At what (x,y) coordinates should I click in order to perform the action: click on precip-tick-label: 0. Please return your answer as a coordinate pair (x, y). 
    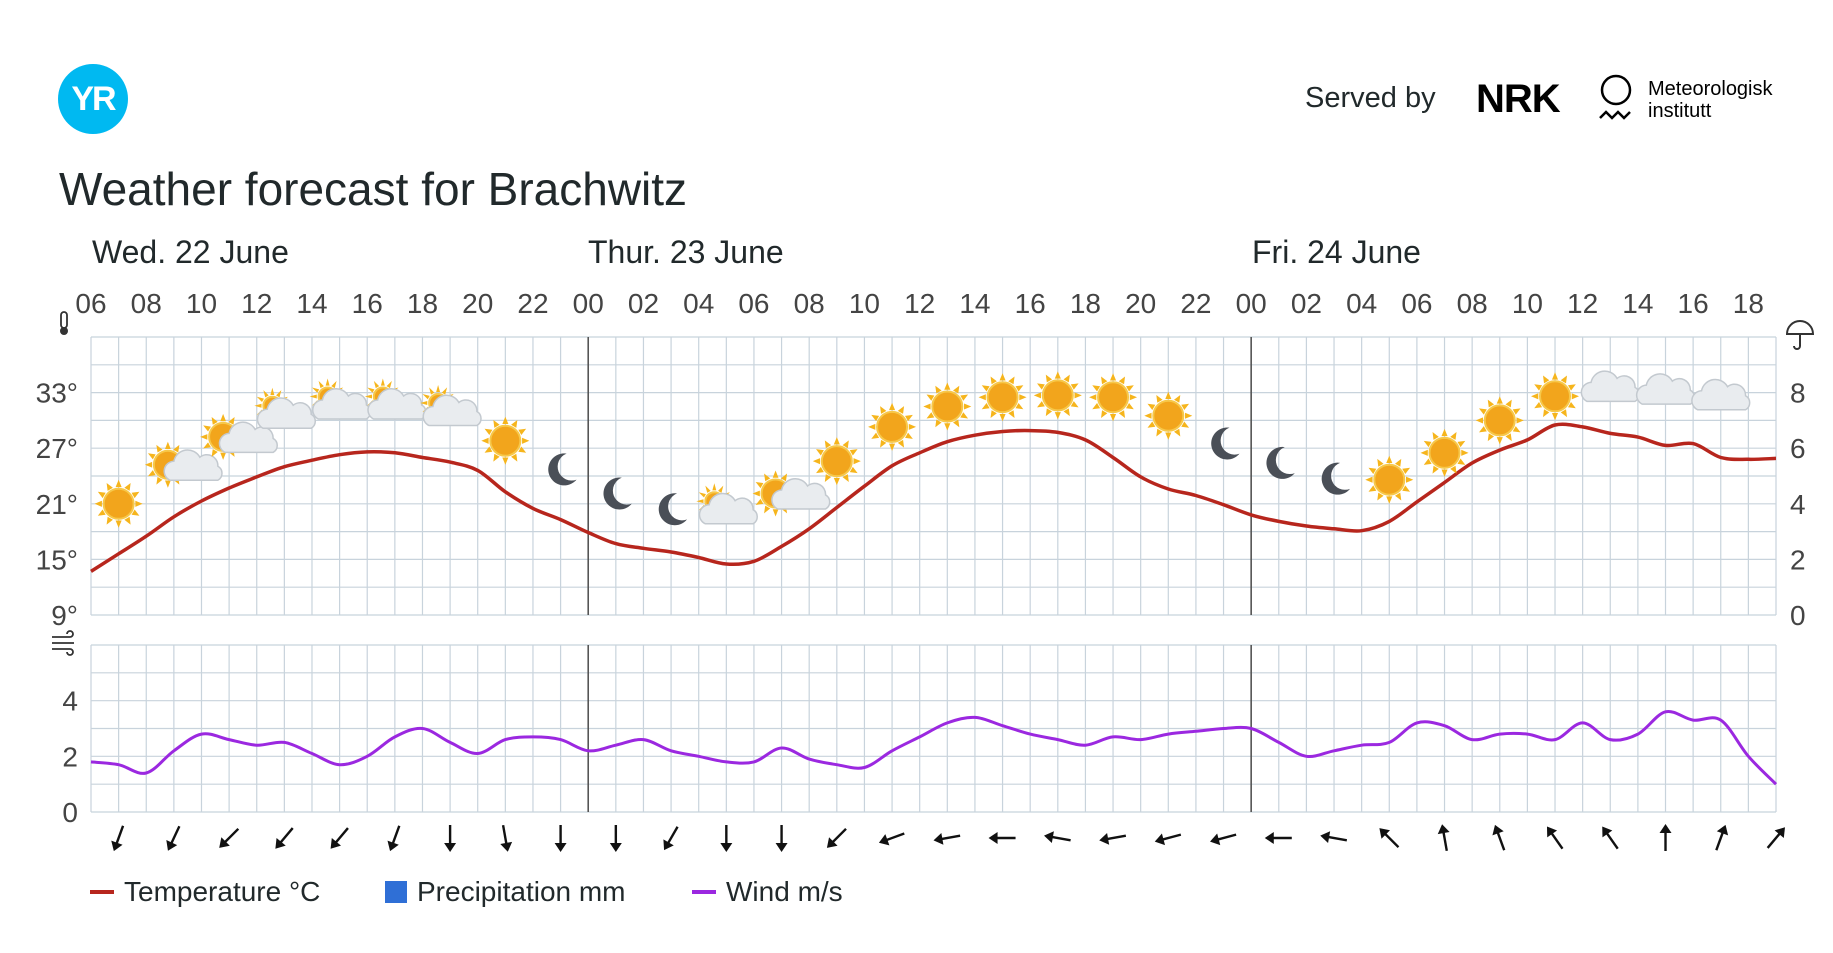
    Looking at the image, I should click on (1798, 615).